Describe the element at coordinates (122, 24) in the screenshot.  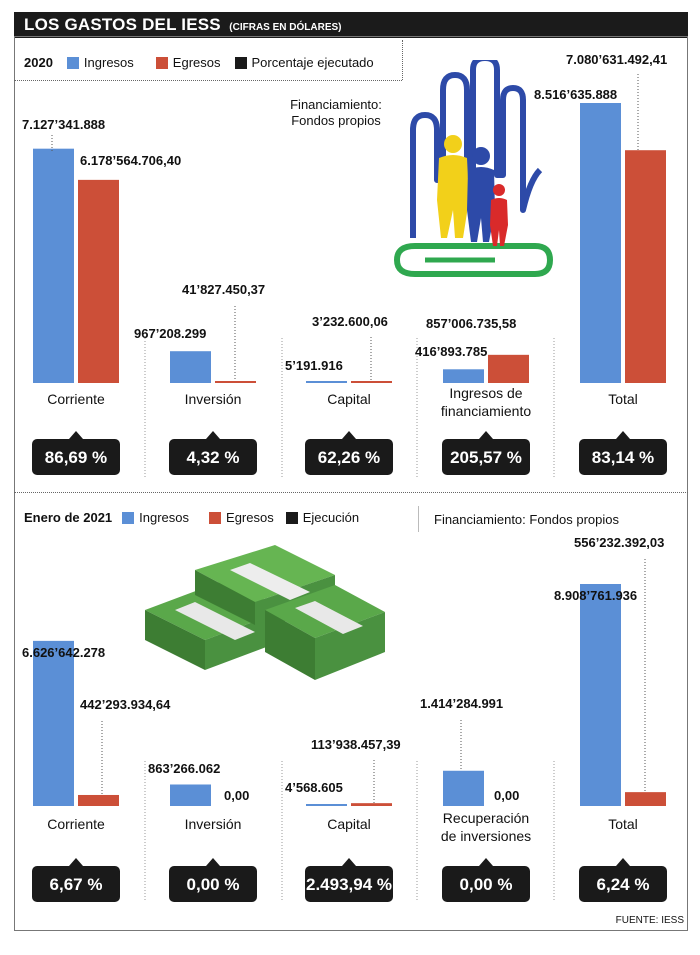
I see `page-title: LOS GASTOS DEL IESS` at that location.